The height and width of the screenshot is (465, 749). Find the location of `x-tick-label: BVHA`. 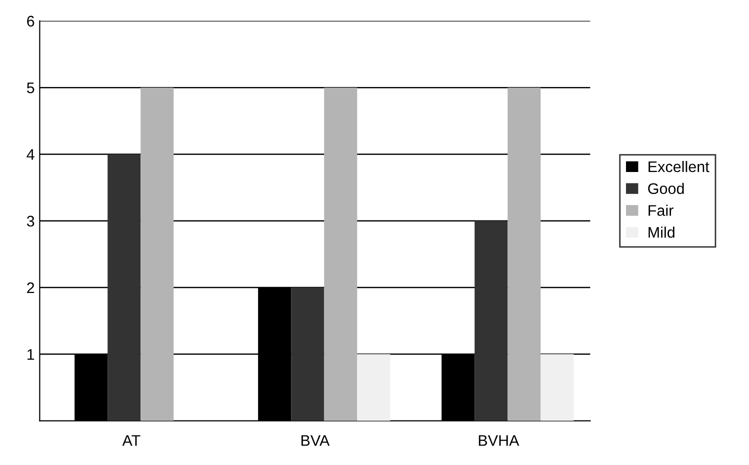

x-tick-label: BVHA is located at coordinates (499, 440).